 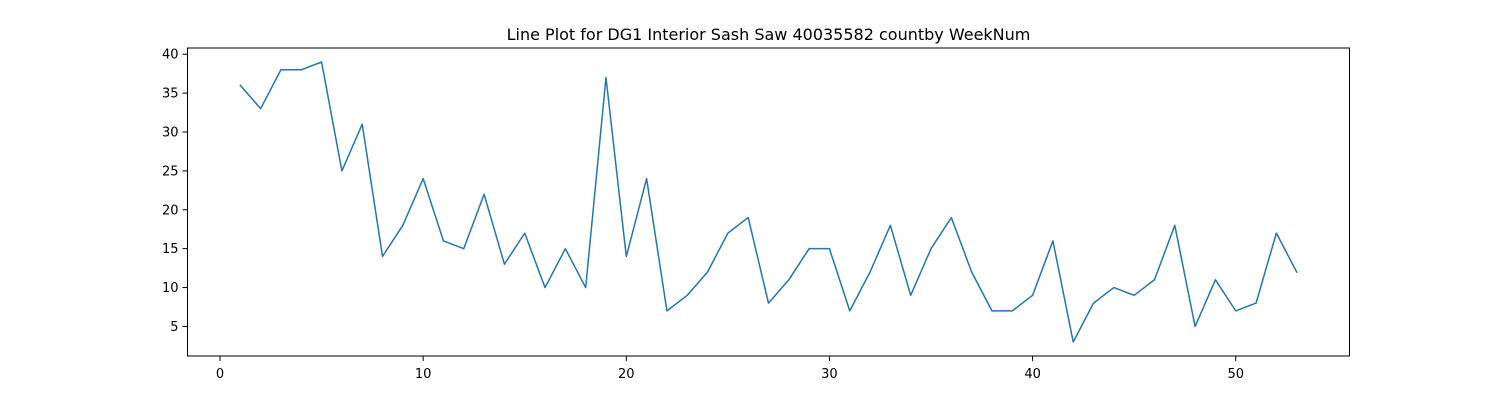 What do you see at coordinates (170, 55) in the screenshot?
I see `y-tick-label: 40` at bounding box center [170, 55].